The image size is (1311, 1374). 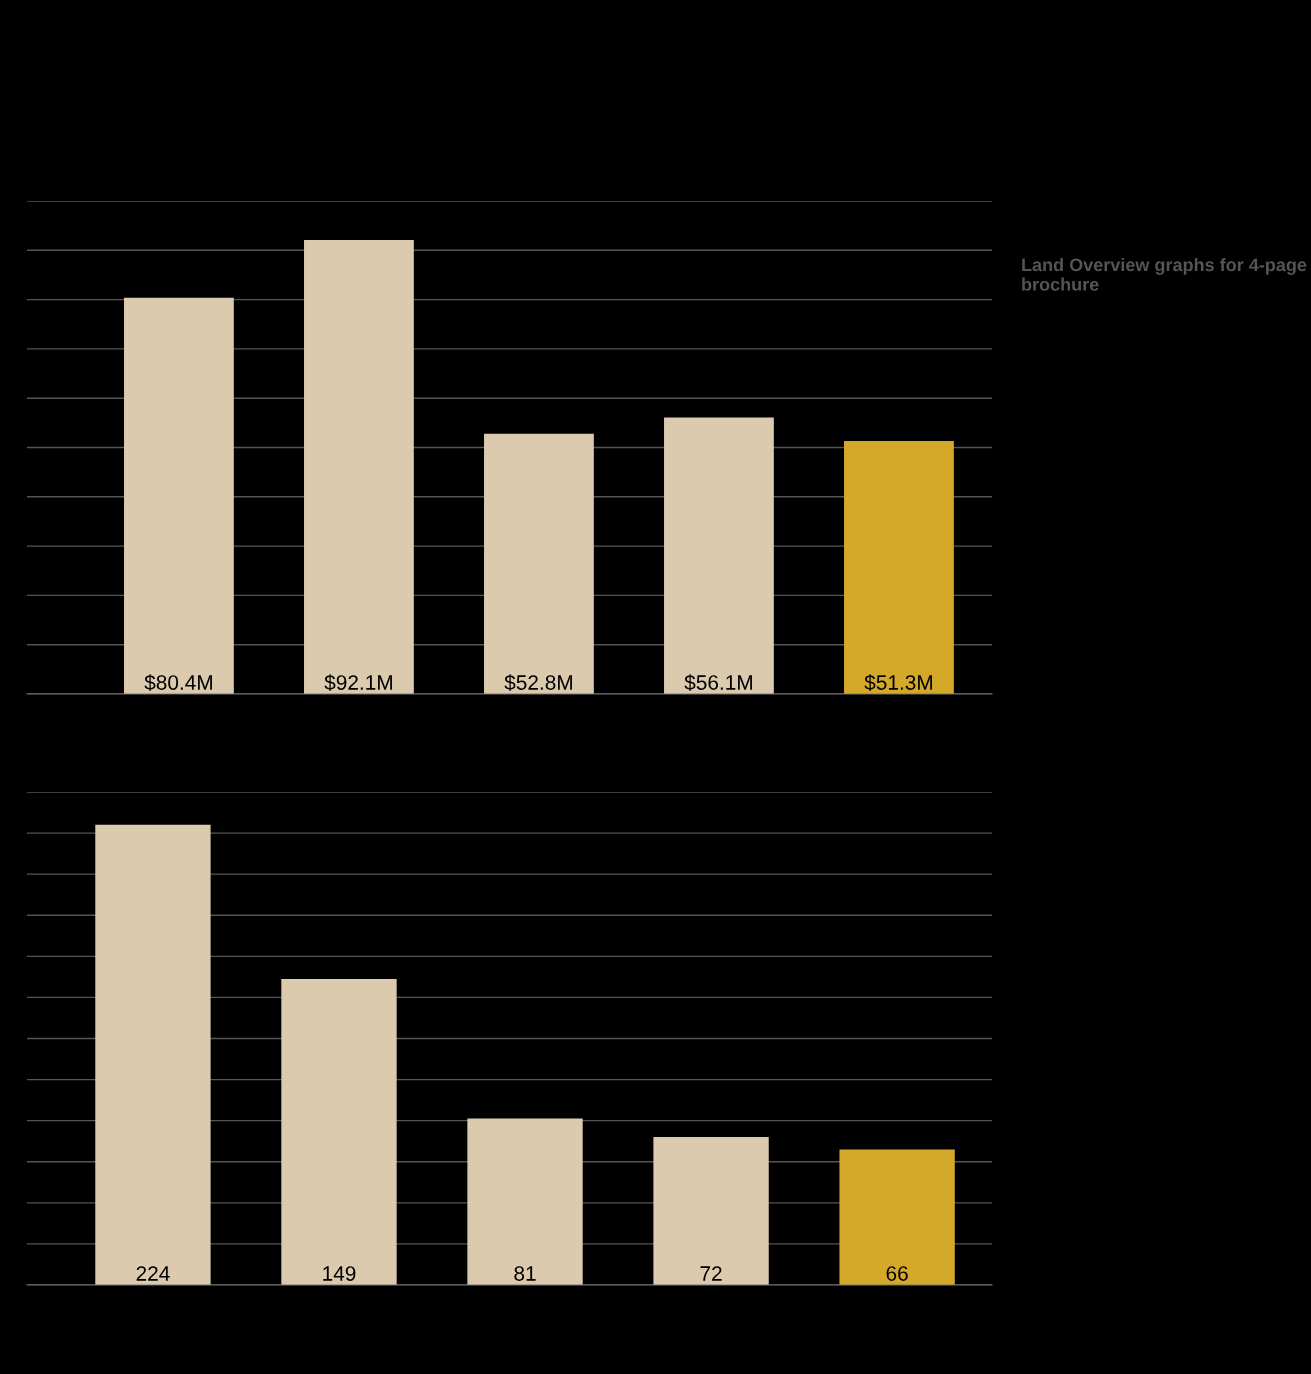 I want to click on data-label: $92.1M, so click(x=358, y=683).